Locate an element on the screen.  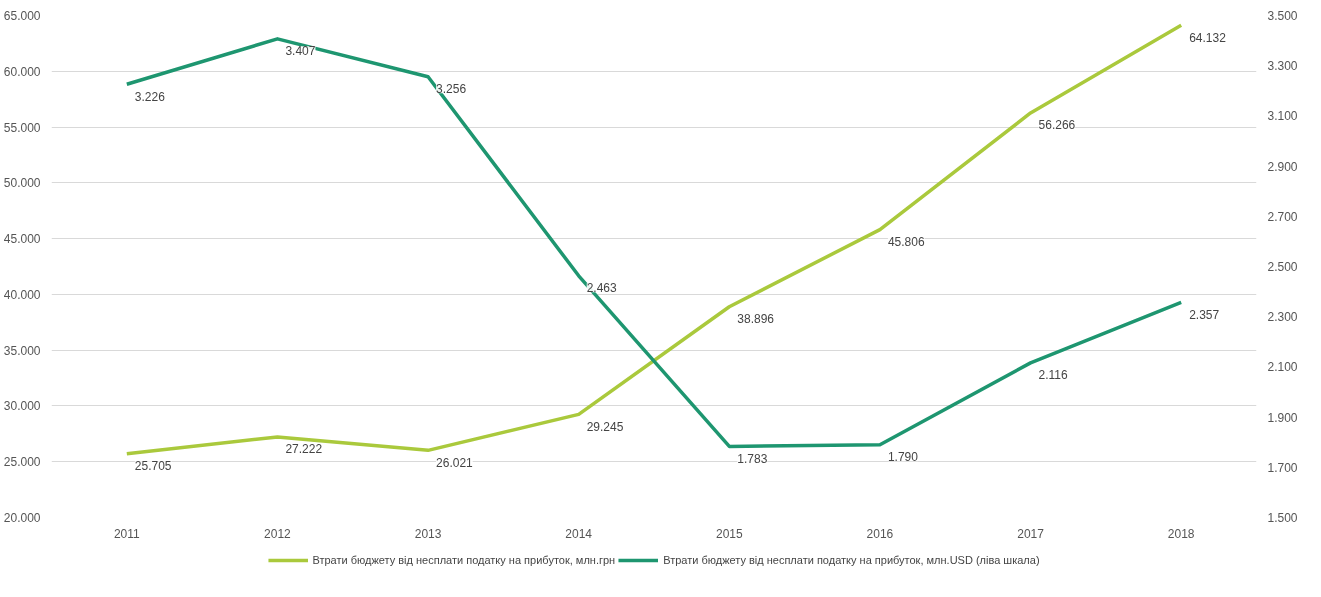
data-label: 56.266 is located at coordinates (1057, 125).